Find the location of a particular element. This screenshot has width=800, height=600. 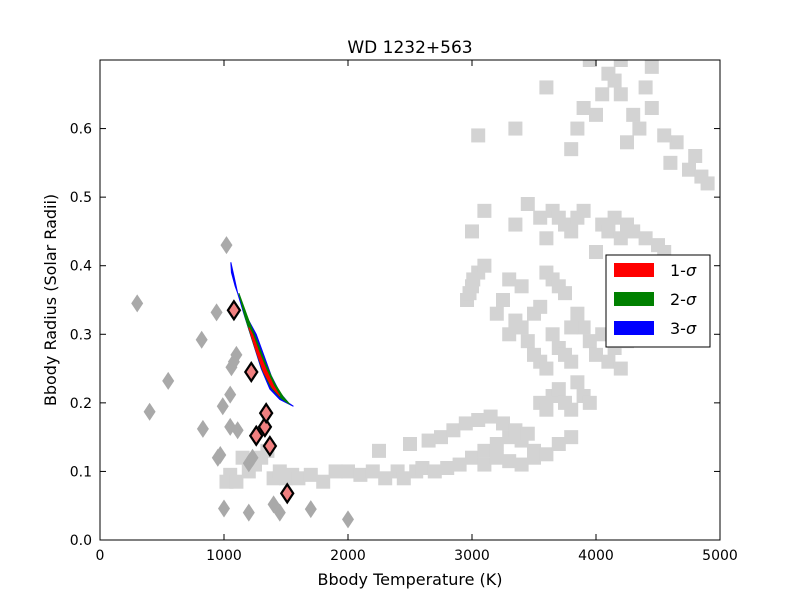

y-tick-label: 0.5 is located at coordinates (81, 198).